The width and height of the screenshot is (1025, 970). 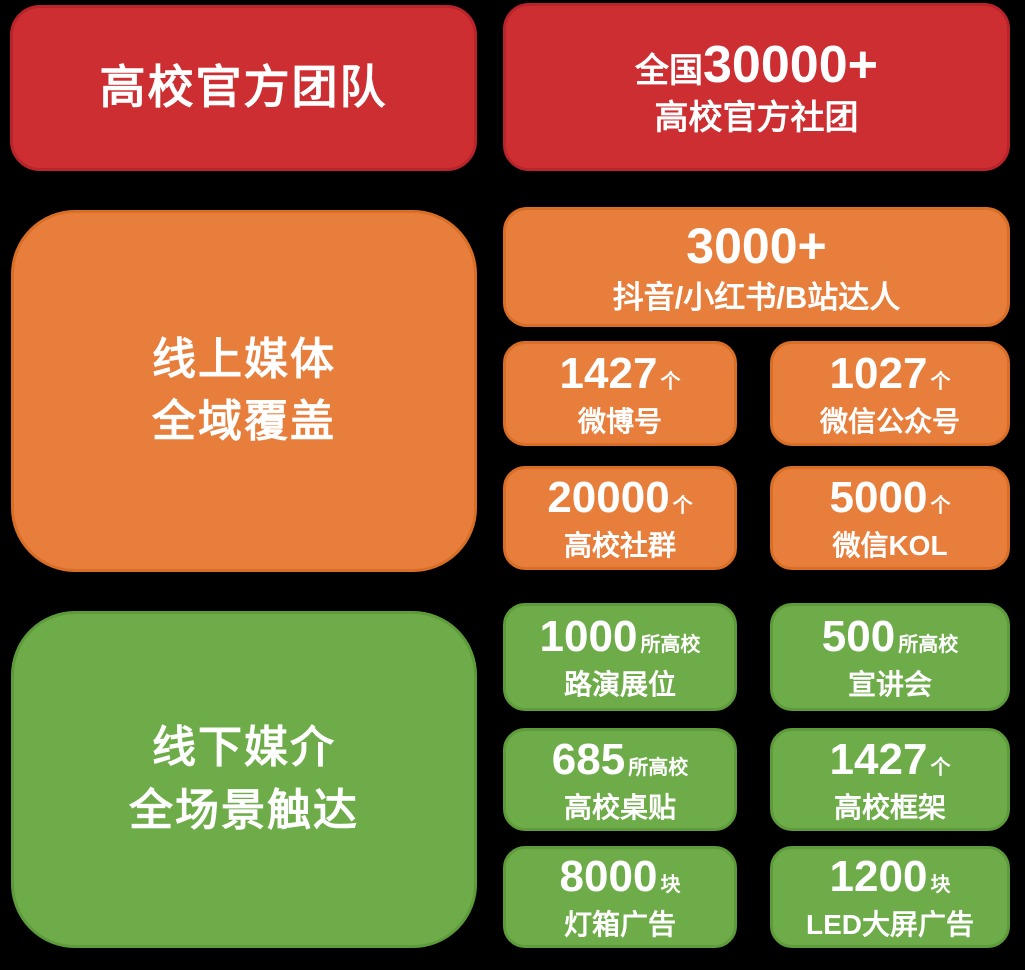 I want to click on stat-campus-frames: 1427 个 高校框架, so click(x=890, y=779).